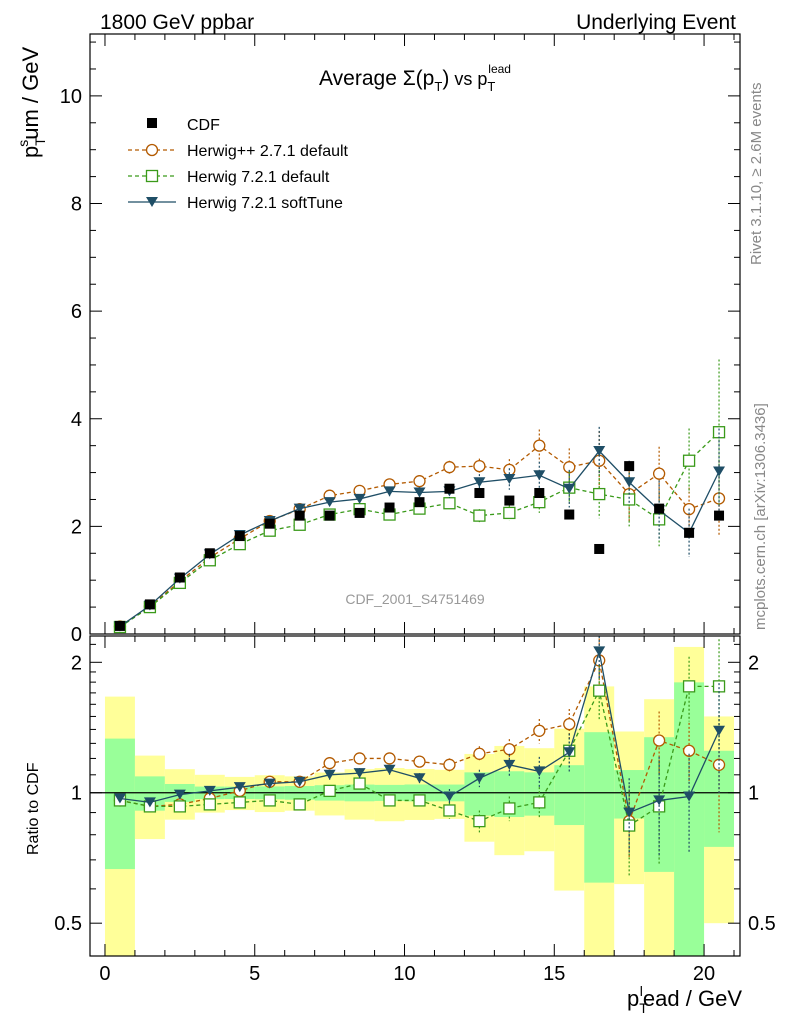 This screenshot has width=786, height=1024. What do you see at coordinates (753, 794) in the screenshot?
I see `ratio-y-tick-label-right: 1` at bounding box center [753, 794].